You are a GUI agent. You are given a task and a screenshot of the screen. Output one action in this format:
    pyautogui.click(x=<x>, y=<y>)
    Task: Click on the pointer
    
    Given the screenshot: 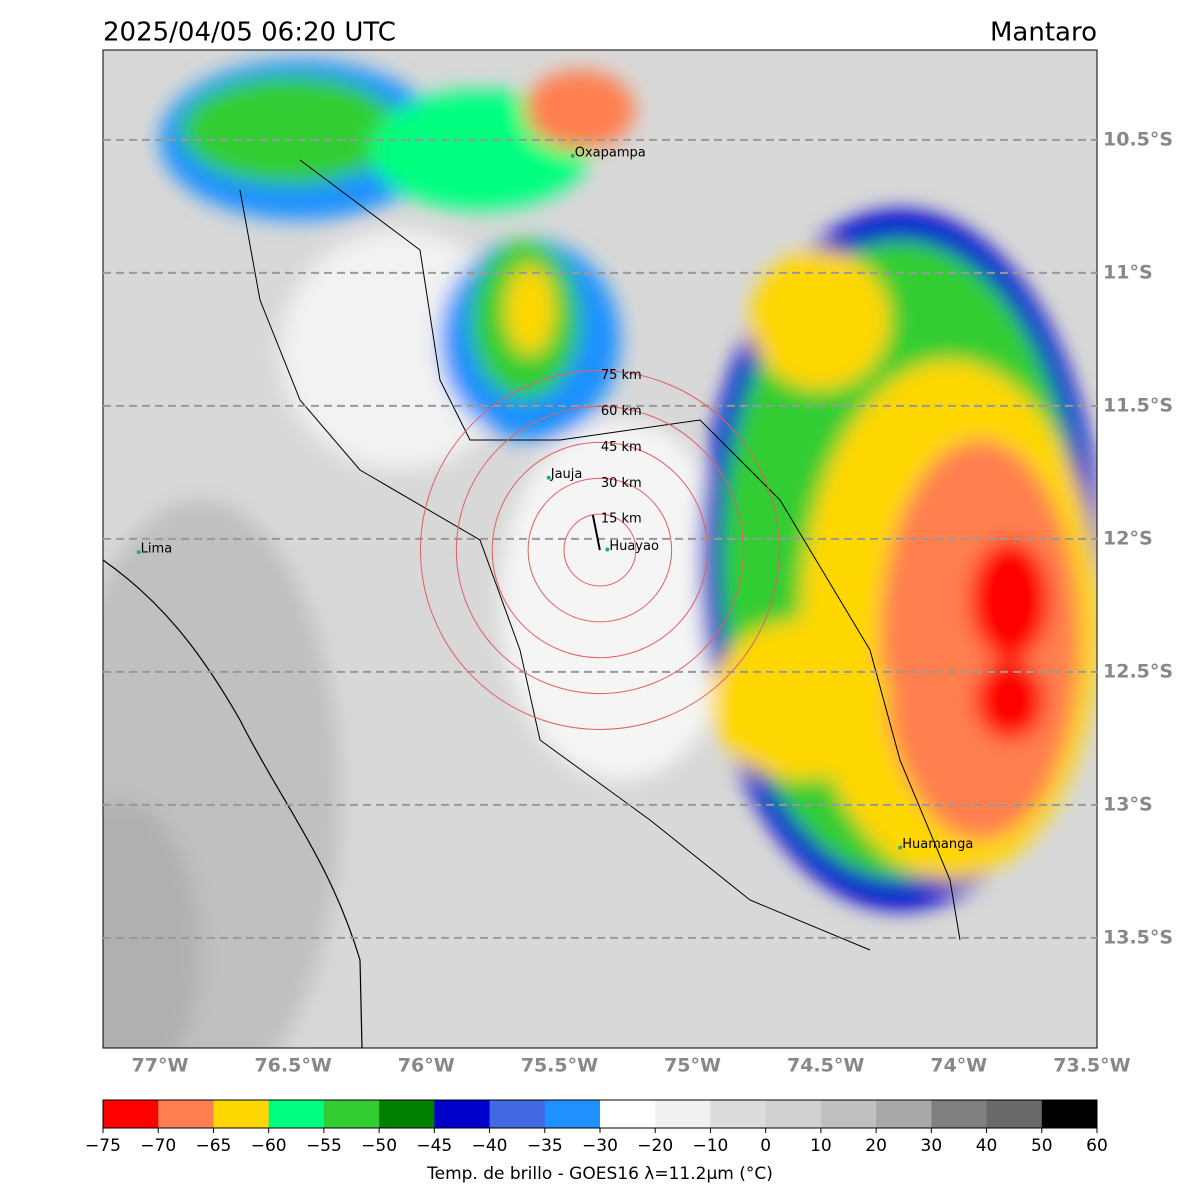 What is the action you would take?
    pyautogui.click(x=596, y=532)
    